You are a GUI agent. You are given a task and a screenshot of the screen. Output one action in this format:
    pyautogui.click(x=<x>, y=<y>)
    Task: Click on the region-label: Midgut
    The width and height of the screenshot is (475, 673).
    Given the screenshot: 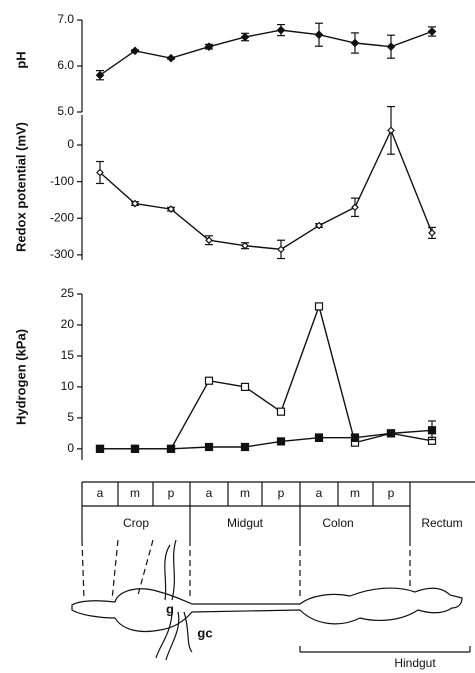 What is the action you would take?
    pyautogui.click(x=245, y=523)
    